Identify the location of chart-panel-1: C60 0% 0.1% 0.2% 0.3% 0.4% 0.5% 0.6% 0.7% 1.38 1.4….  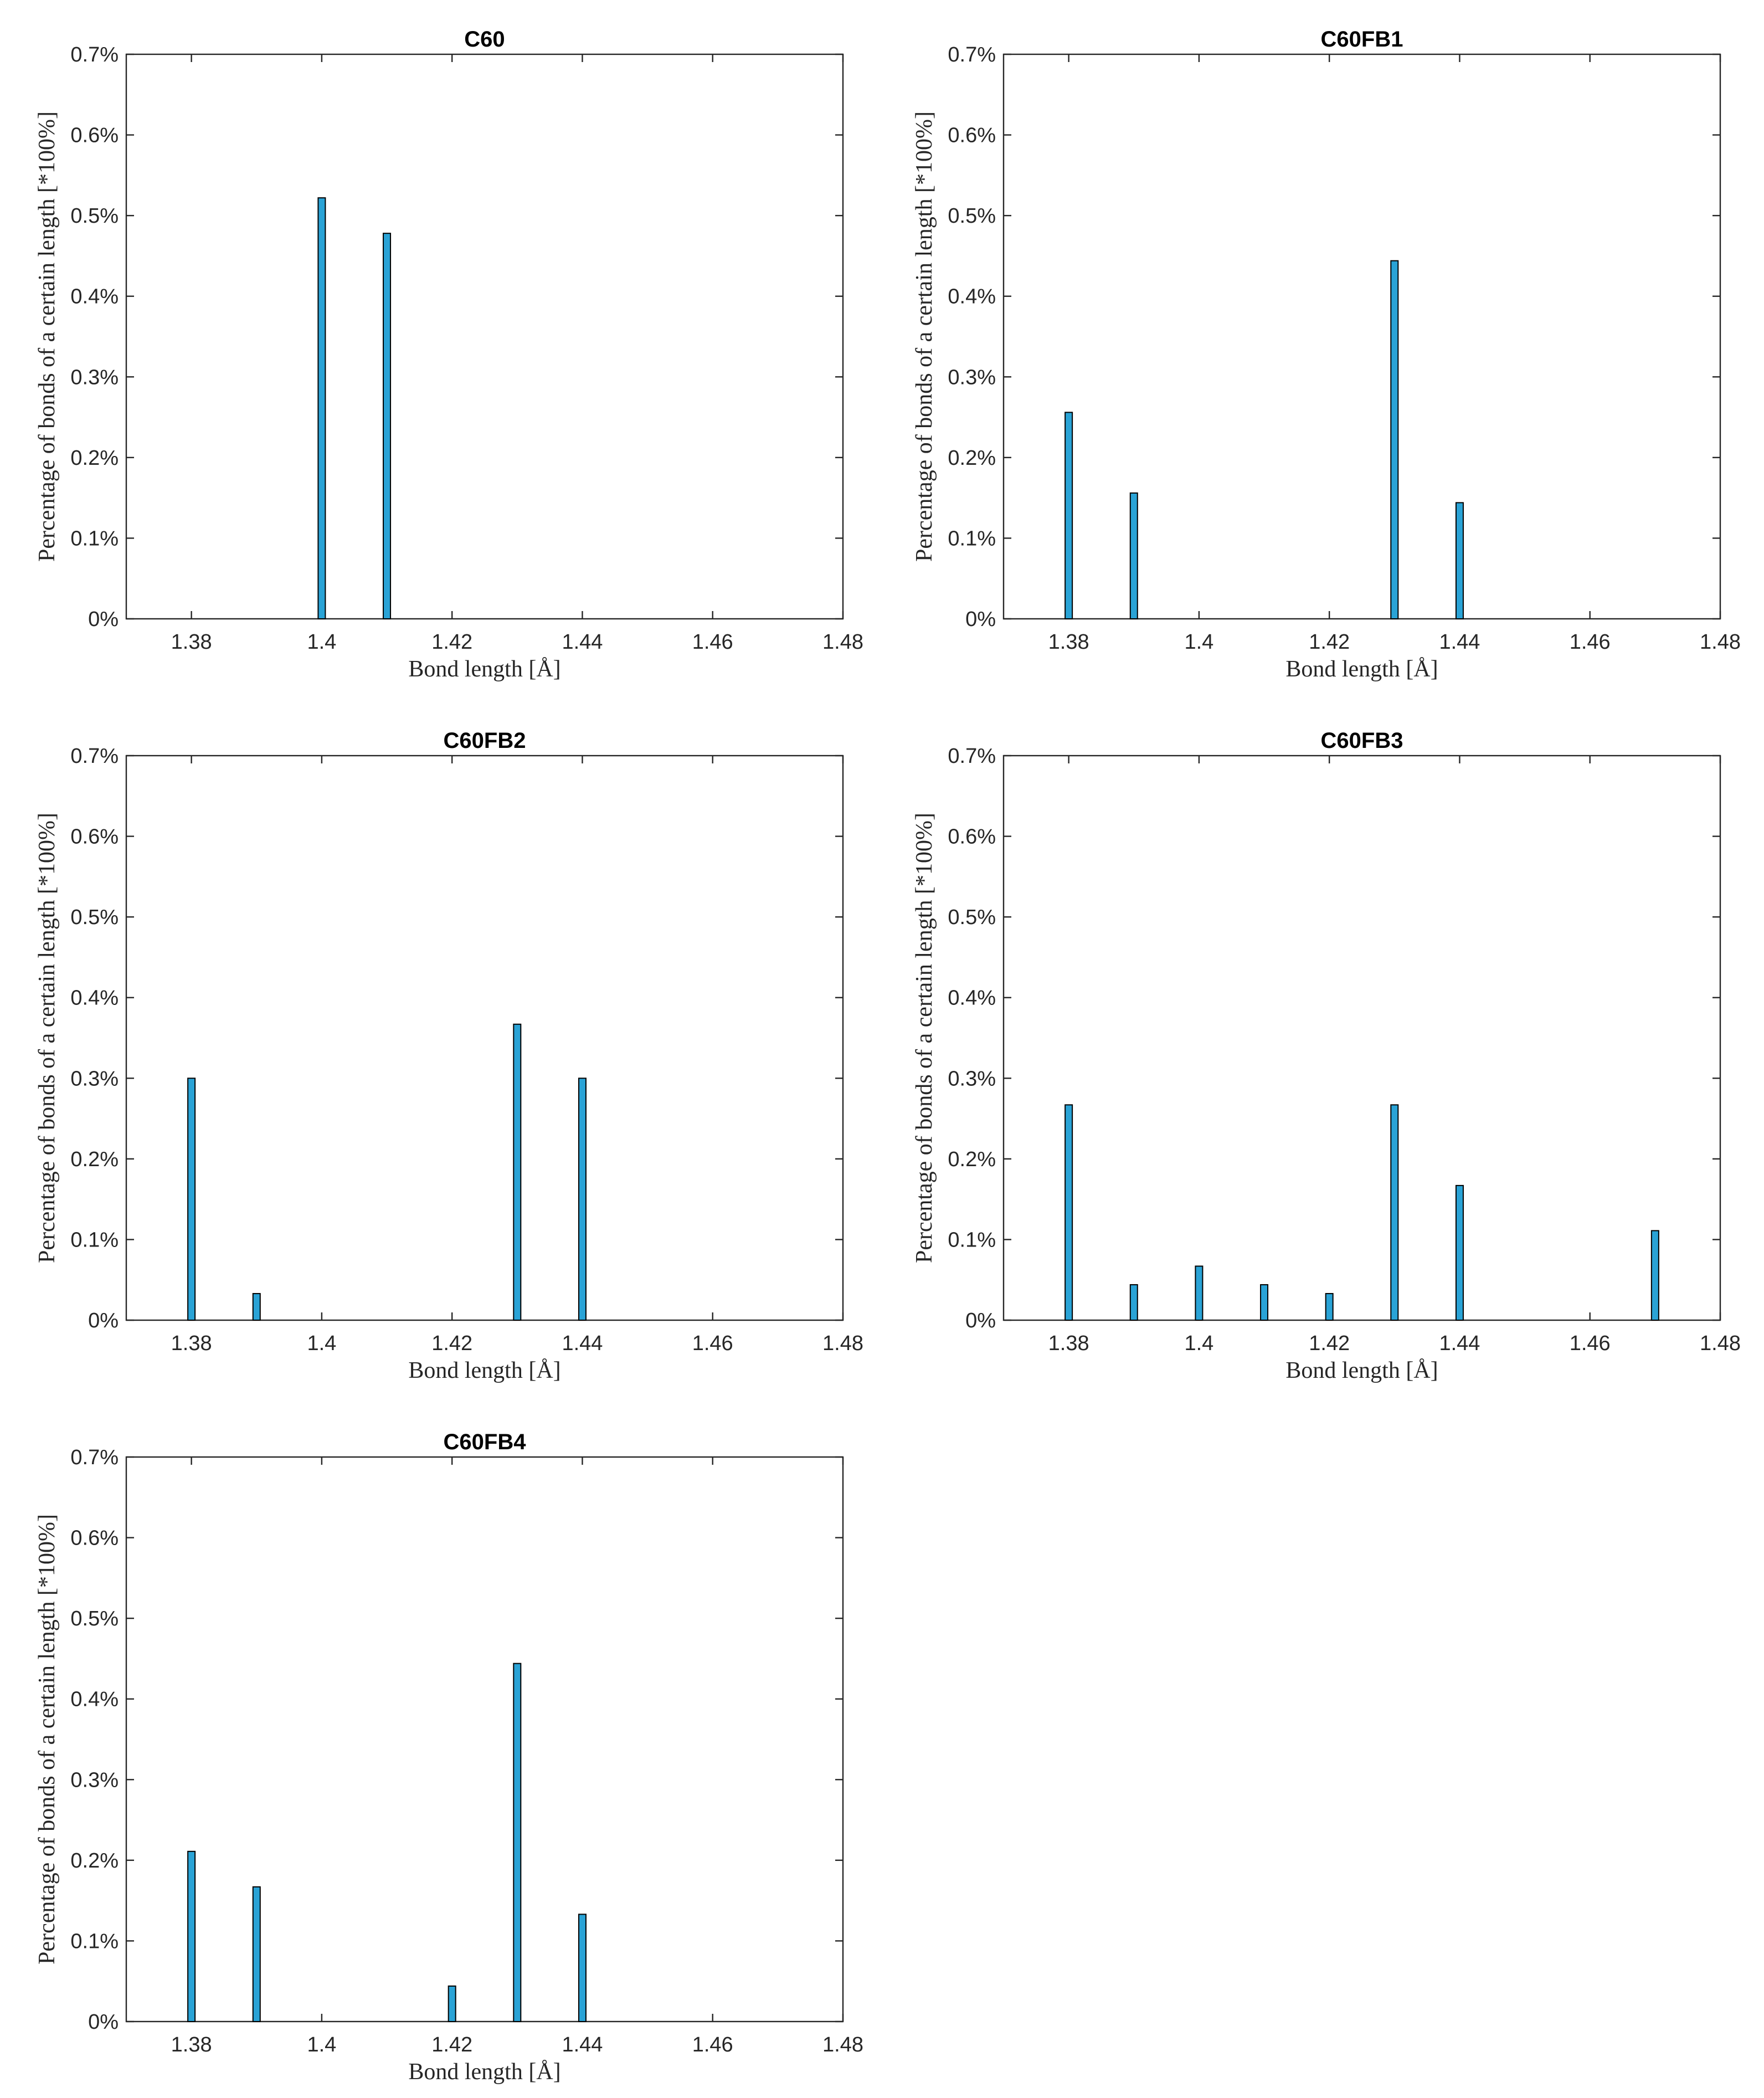
(448, 354).